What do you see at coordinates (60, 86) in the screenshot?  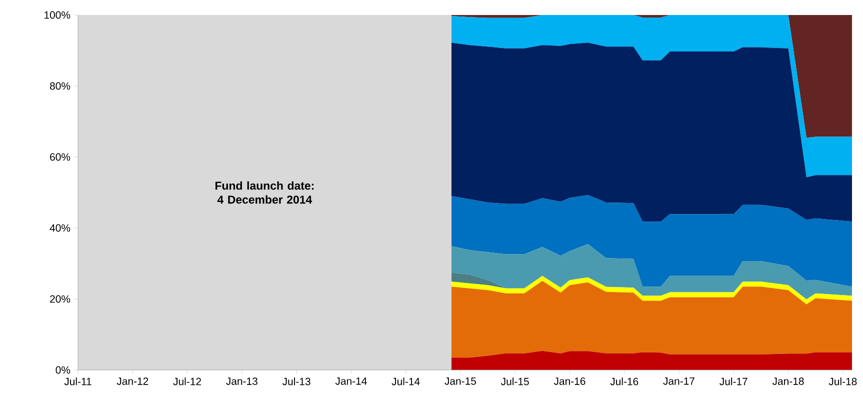 I see `y-tick-label: 80%` at bounding box center [60, 86].